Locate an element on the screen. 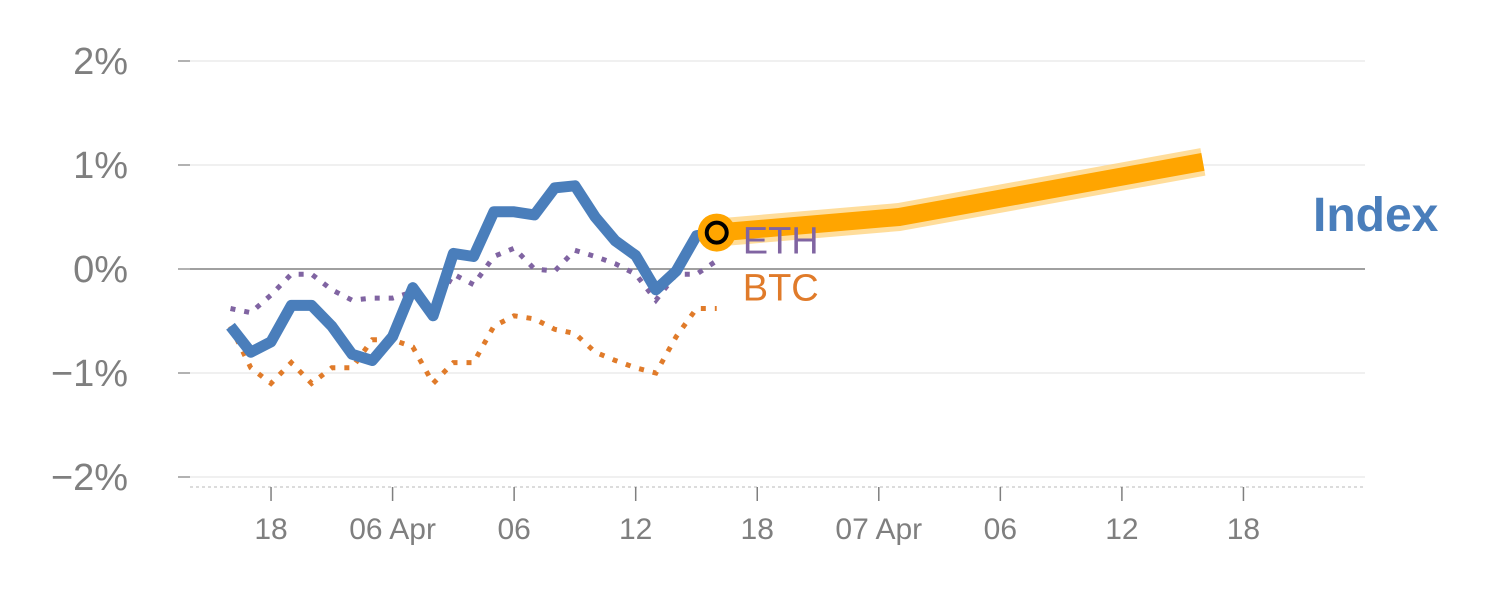 Image resolution: width=1500 pixels, height=600 pixels. series-label-eth: ETH is located at coordinates (781, 242).